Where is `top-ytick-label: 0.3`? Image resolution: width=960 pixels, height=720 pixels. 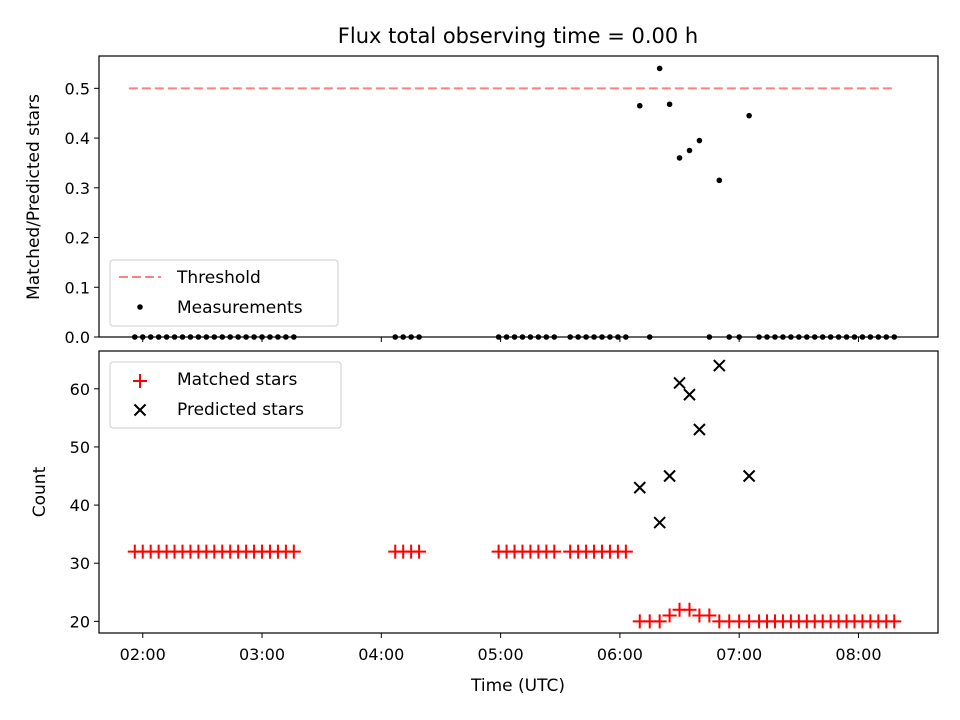 top-ytick-label: 0.3 is located at coordinates (77, 188).